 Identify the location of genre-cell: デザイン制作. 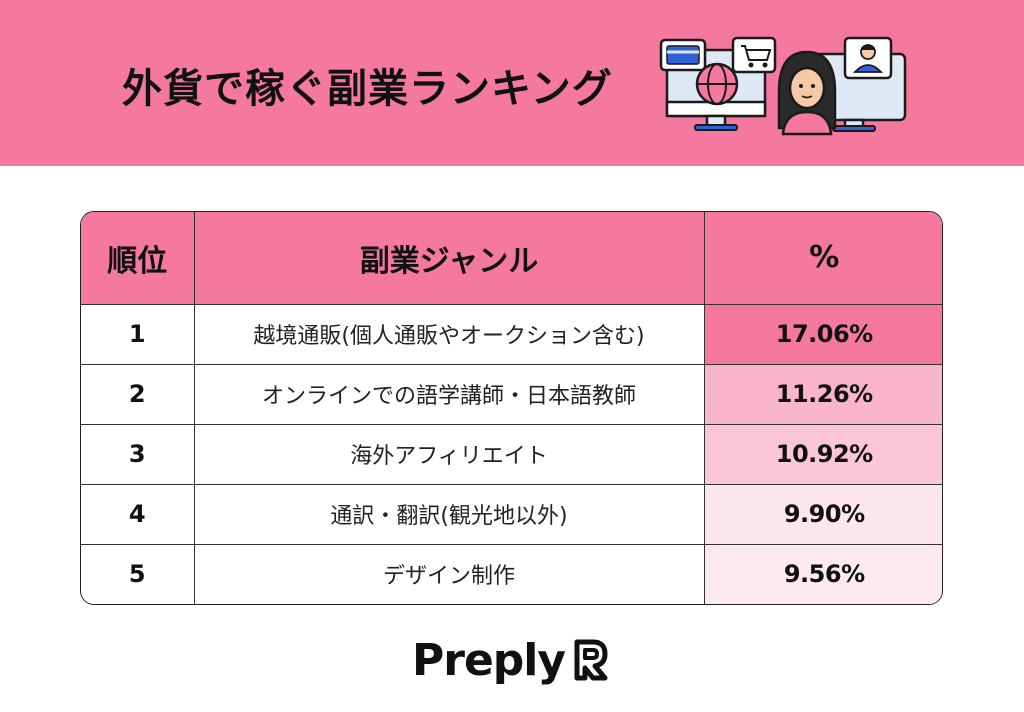
(449, 573).